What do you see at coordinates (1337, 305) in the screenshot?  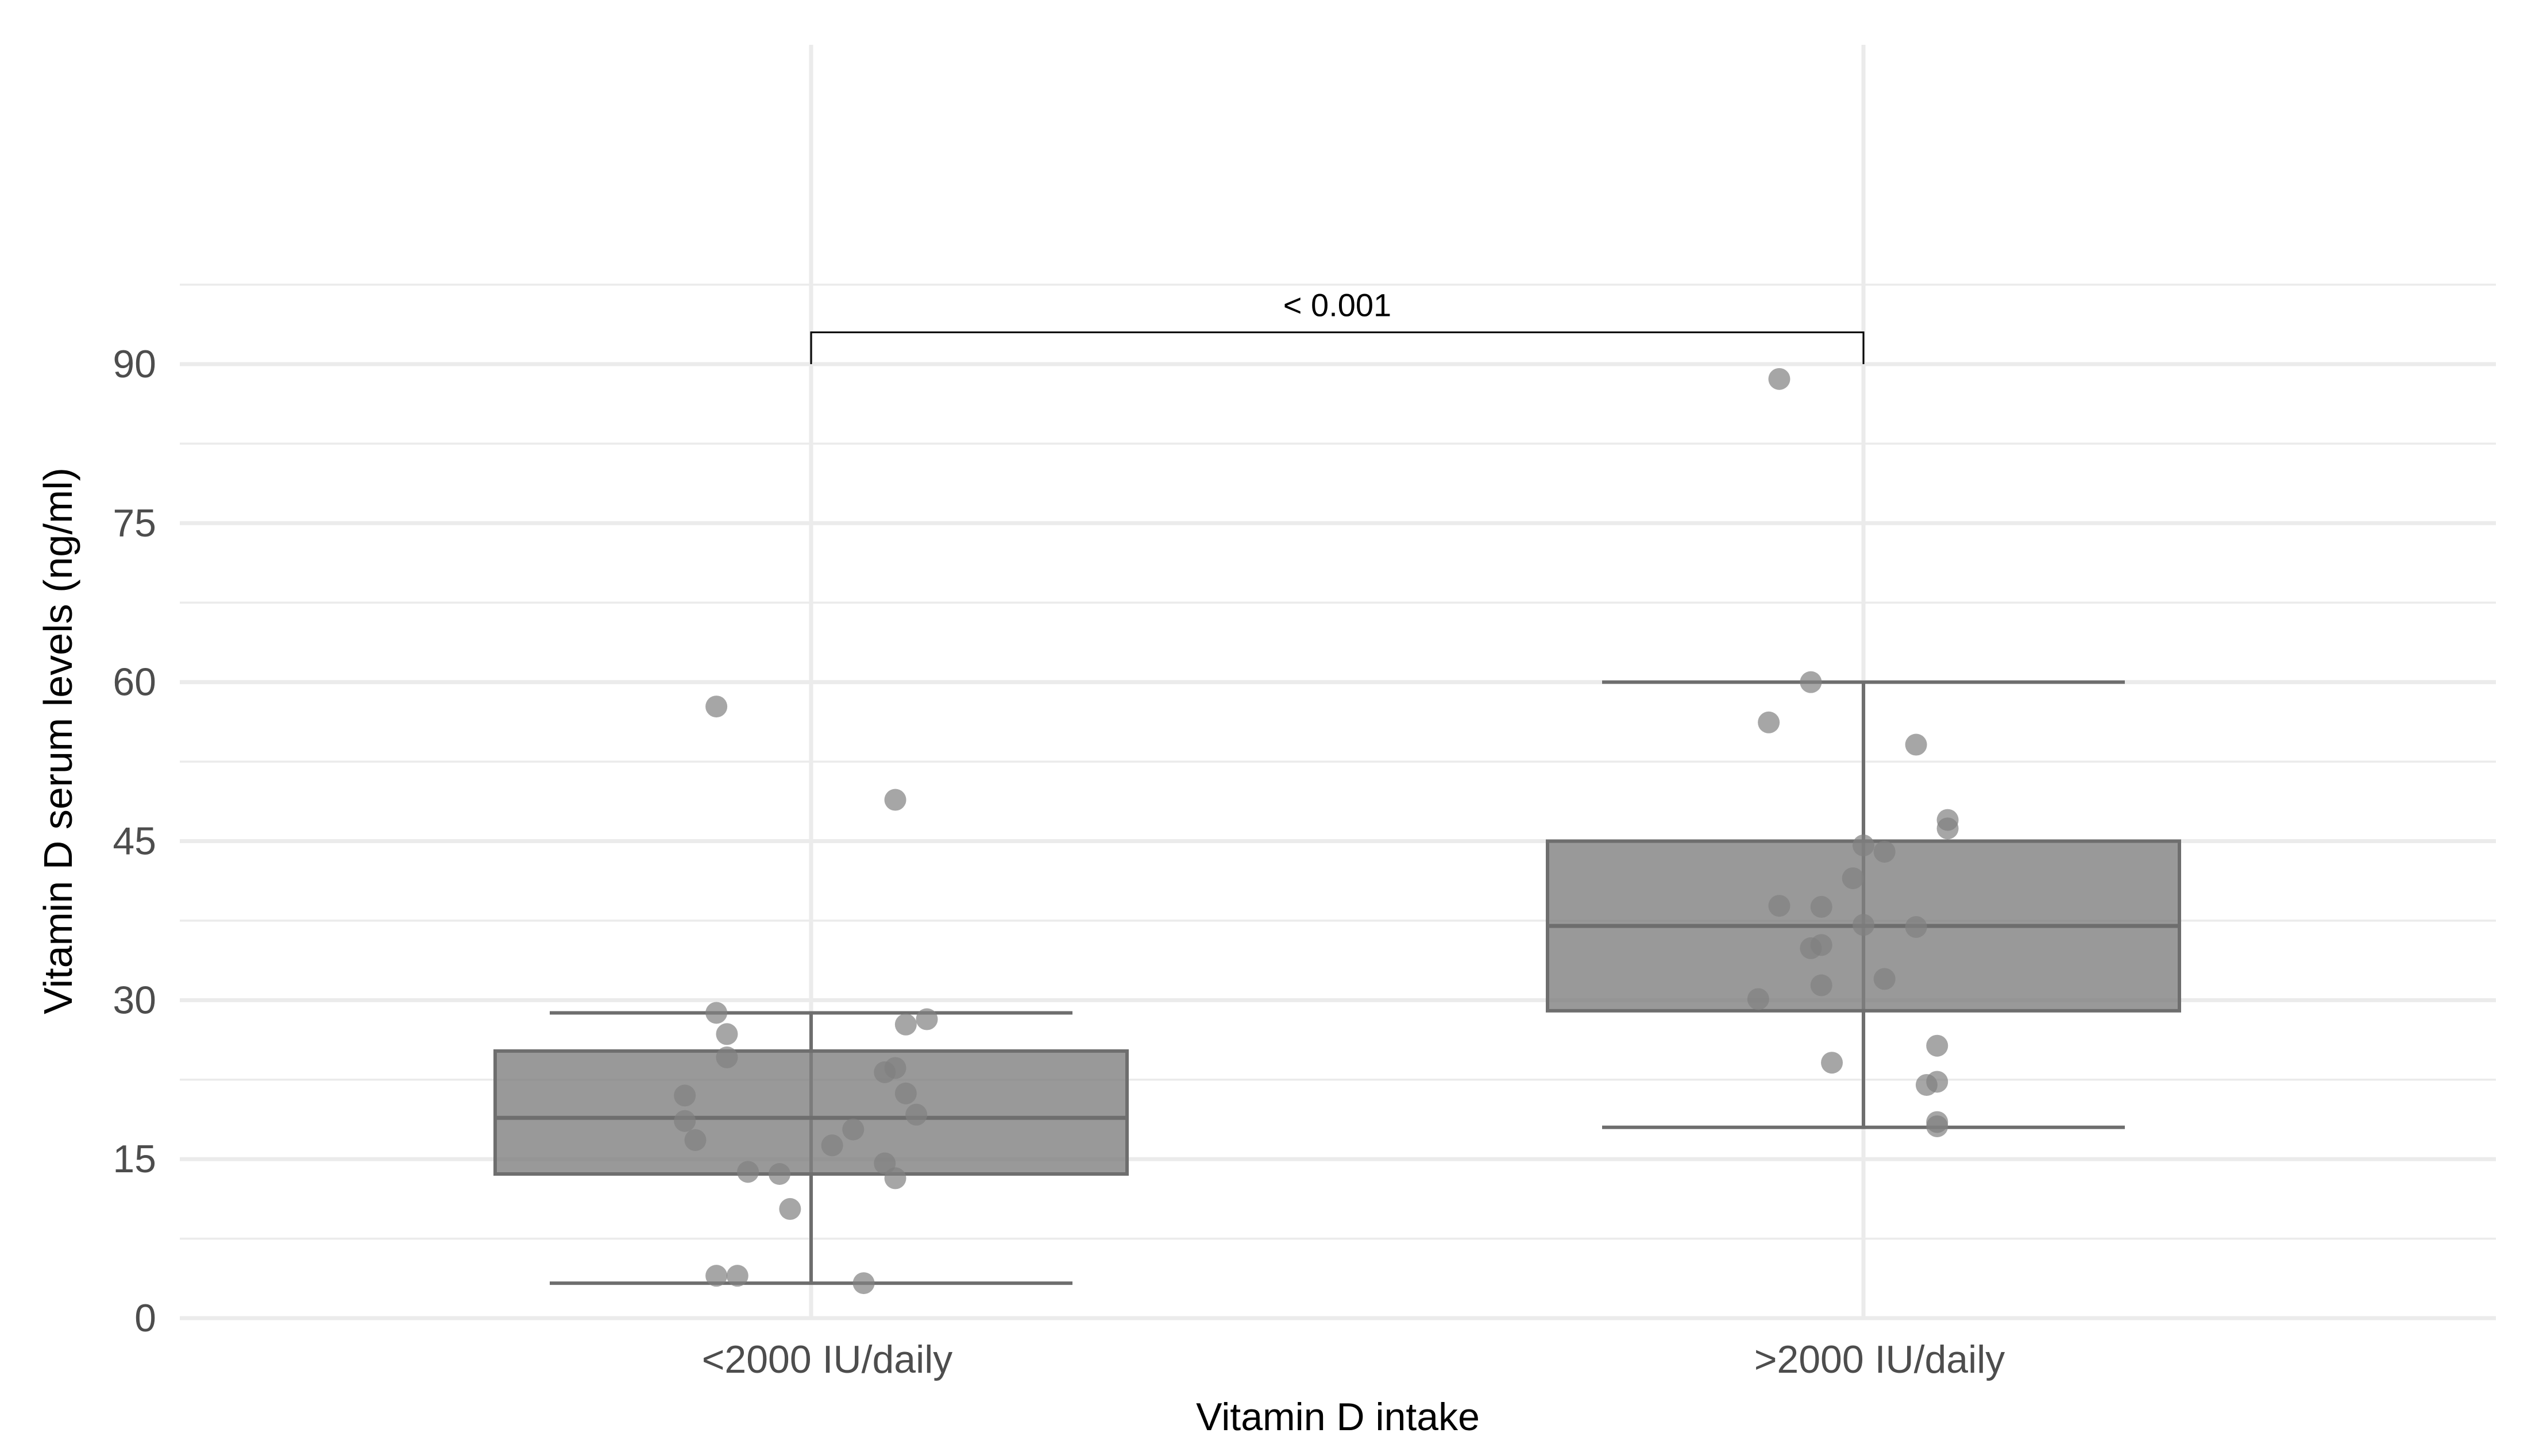 I see `significance-label: < 0.001` at bounding box center [1337, 305].